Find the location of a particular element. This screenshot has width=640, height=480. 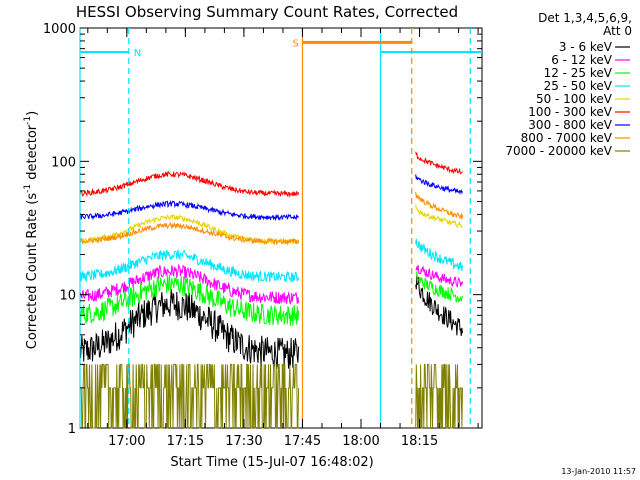

legend-label-3: 12 - 25 keV is located at coordinates (578, 73).